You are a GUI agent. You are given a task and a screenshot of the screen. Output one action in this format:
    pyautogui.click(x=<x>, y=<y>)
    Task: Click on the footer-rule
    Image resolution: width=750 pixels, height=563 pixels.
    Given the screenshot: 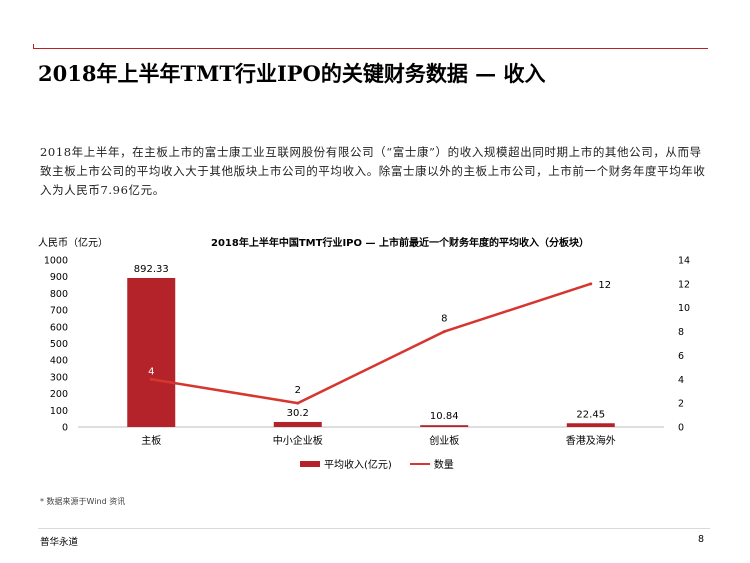 What is the action you would take?
    pyautogui.click(x=374, y=528)
    